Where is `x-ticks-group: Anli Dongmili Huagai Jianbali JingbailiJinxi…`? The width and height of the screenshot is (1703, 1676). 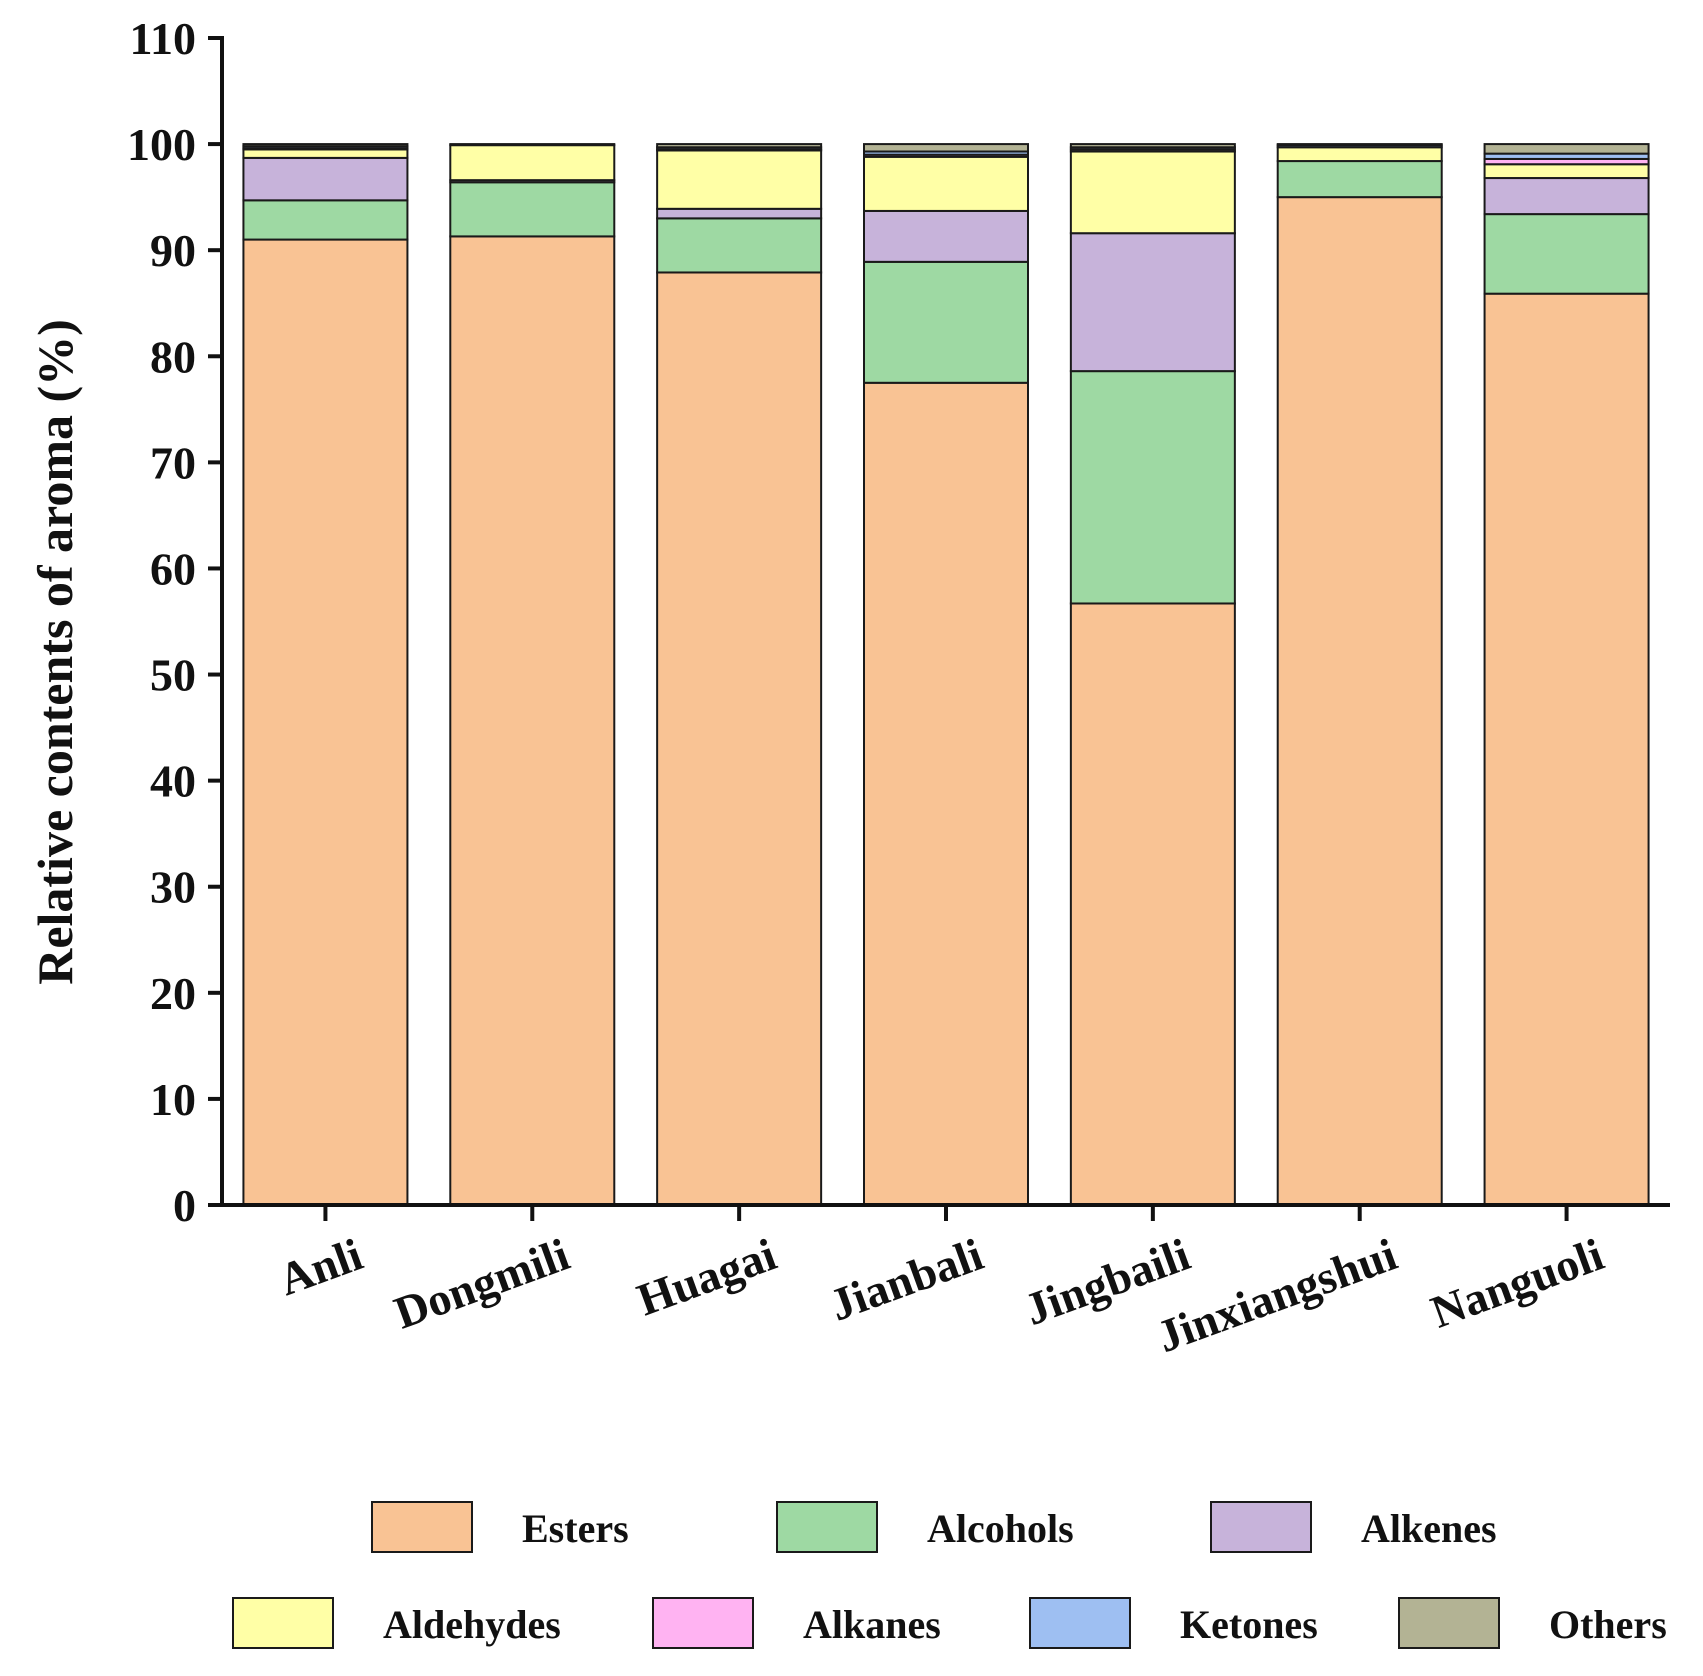
x-ticks-group: Anli Dongmili Huagai Jianbali JingbailiJinxi… is located at coordinates (941, 1283).